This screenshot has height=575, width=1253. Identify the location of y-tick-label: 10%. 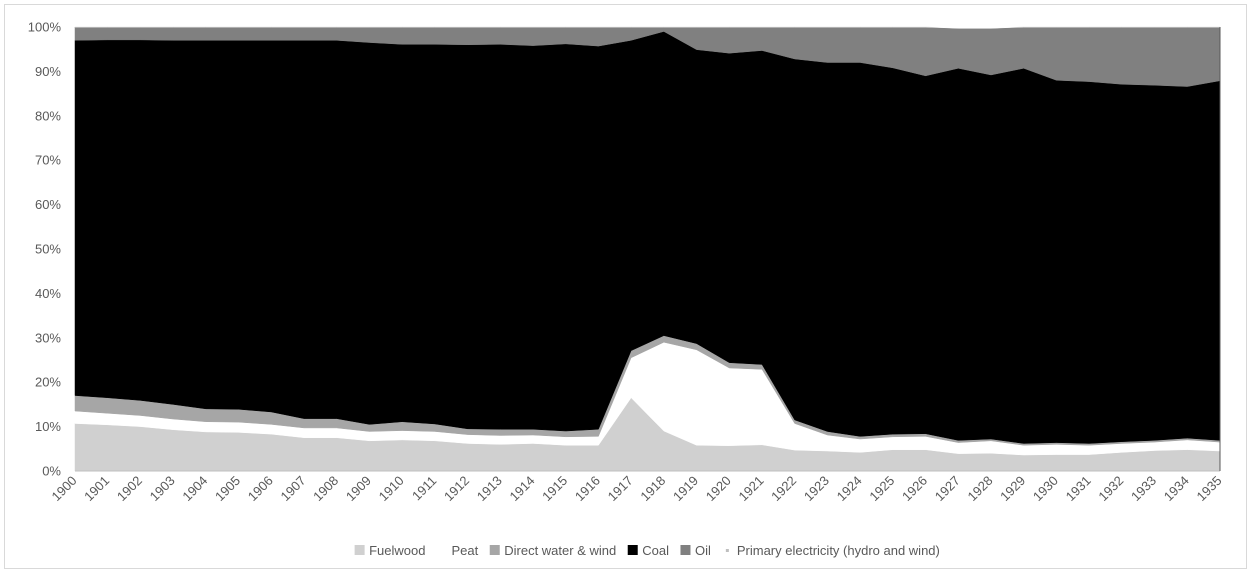
(48, 426).